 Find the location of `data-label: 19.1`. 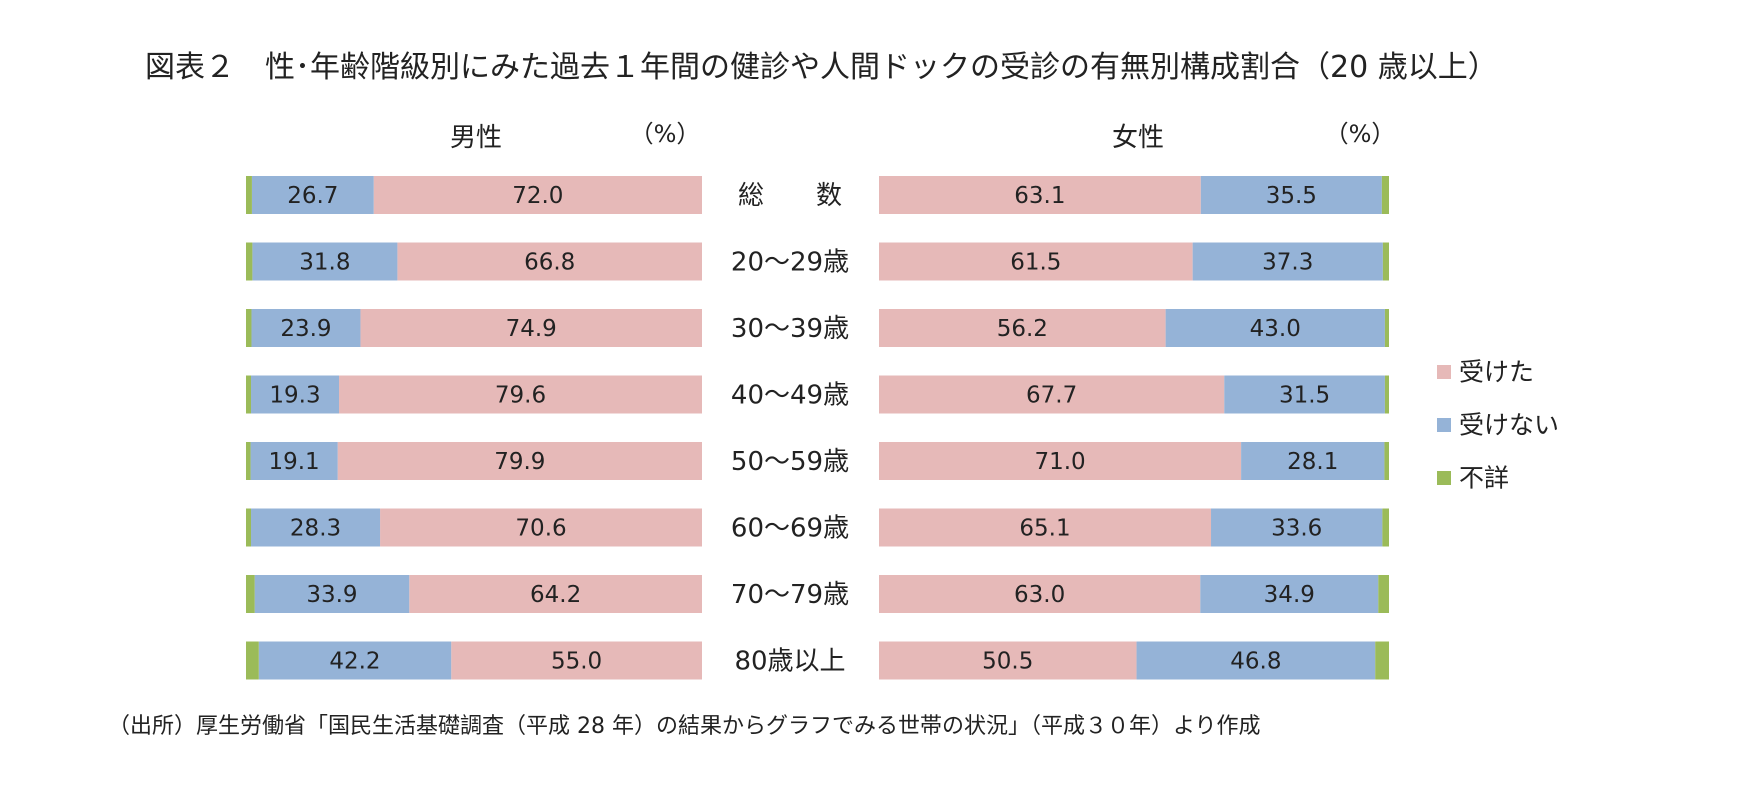

data-label: 19.1 is located at coordinates (293, 462).